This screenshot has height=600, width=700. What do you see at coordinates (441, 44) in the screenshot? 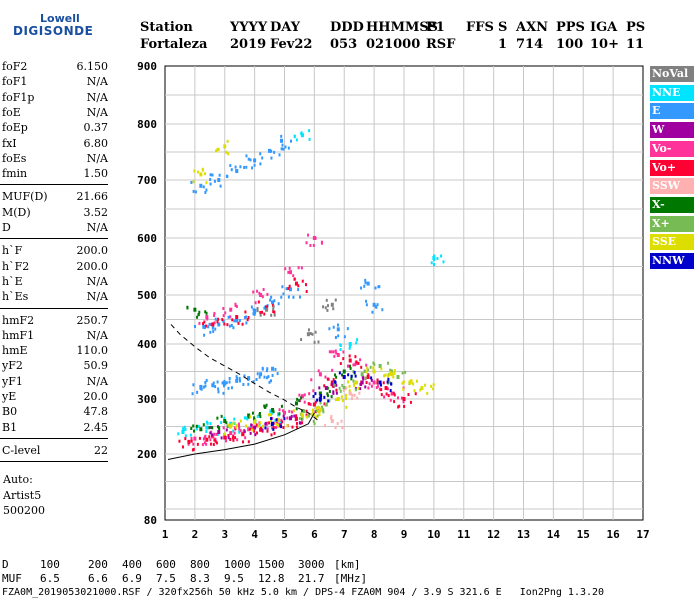
I see `header-row2-cell: RSF` at bounding box center [441, 44].